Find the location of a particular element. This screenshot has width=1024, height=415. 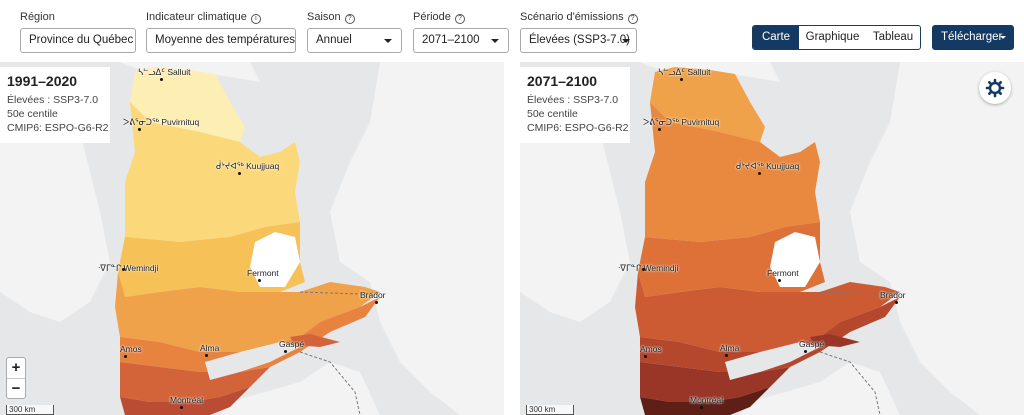

zoom-out-button: − is located at coordinates (16, 388).